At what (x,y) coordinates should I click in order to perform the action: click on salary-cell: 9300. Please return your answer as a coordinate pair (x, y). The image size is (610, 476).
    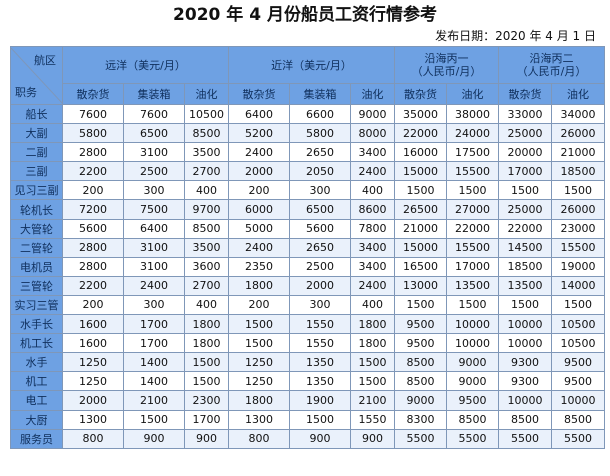
    Looking at the image, I should click on (525, 362).